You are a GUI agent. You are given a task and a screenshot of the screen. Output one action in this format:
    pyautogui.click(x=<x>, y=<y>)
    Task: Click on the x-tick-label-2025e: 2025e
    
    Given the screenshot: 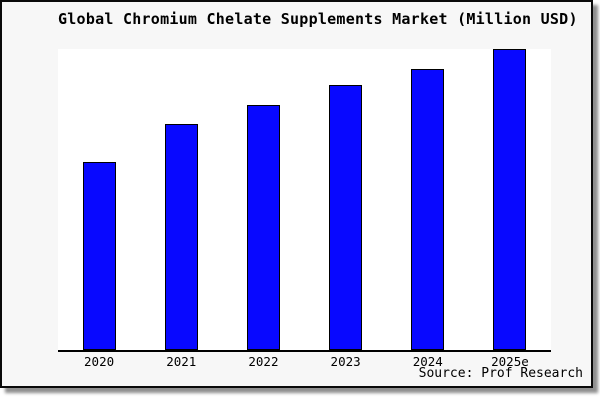 What is the action you would take?
    pyautogui.click(x=510, y=361)
    